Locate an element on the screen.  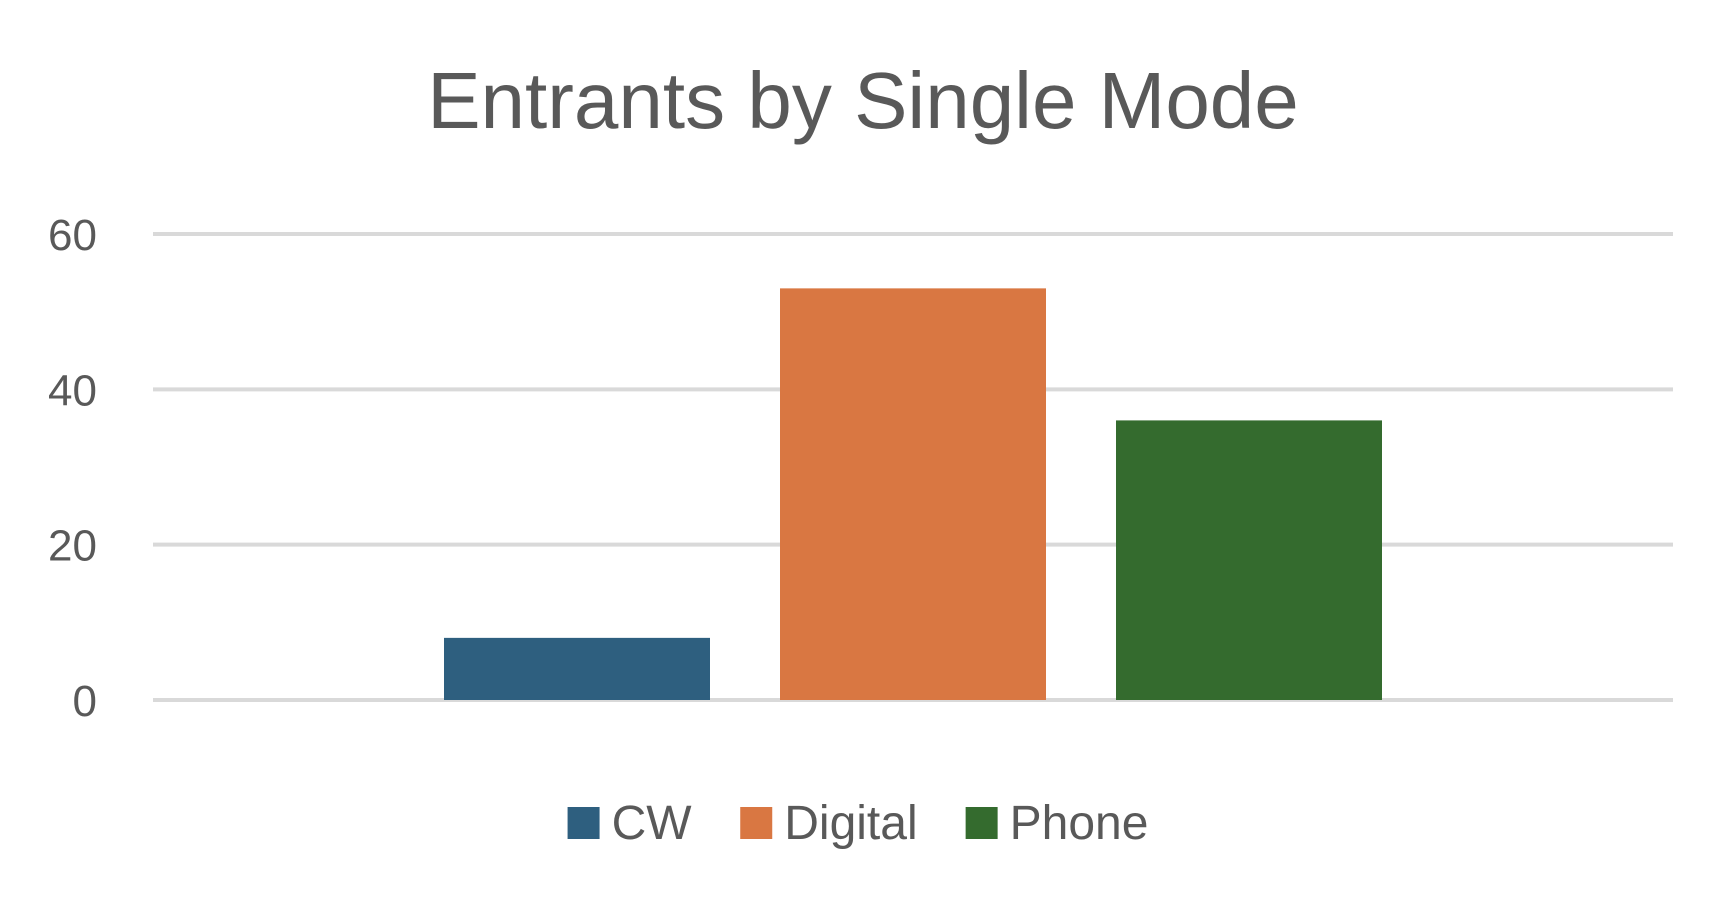
bar-digital is located at coordinates (913, 494).